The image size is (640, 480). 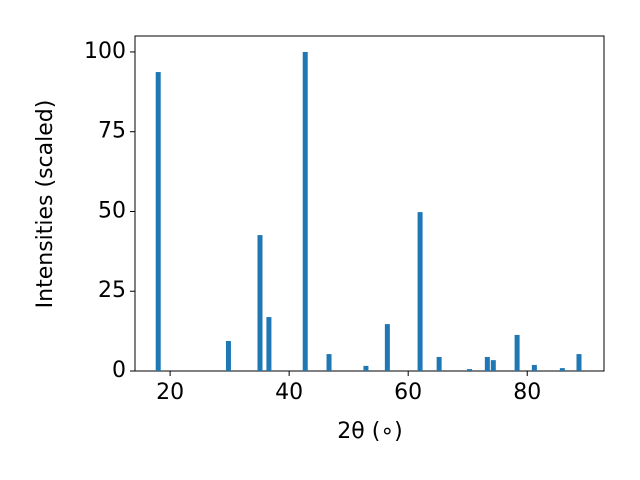 I want to click on x-tick-label: 40, so click(x=289, y=392).